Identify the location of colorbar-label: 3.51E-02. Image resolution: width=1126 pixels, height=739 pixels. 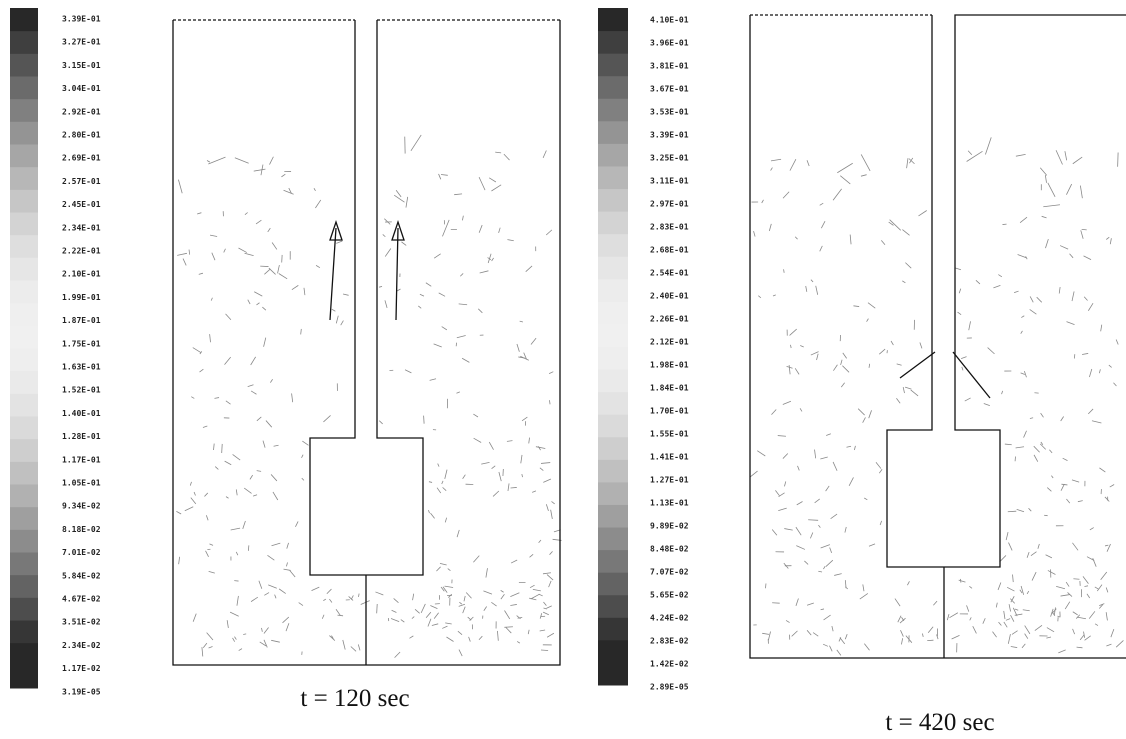
(81, 622).